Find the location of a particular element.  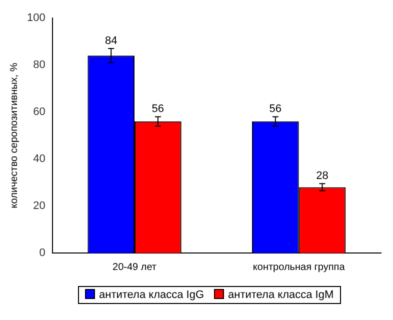

y-tick-label: 0 is located at coordinates (42, 253).